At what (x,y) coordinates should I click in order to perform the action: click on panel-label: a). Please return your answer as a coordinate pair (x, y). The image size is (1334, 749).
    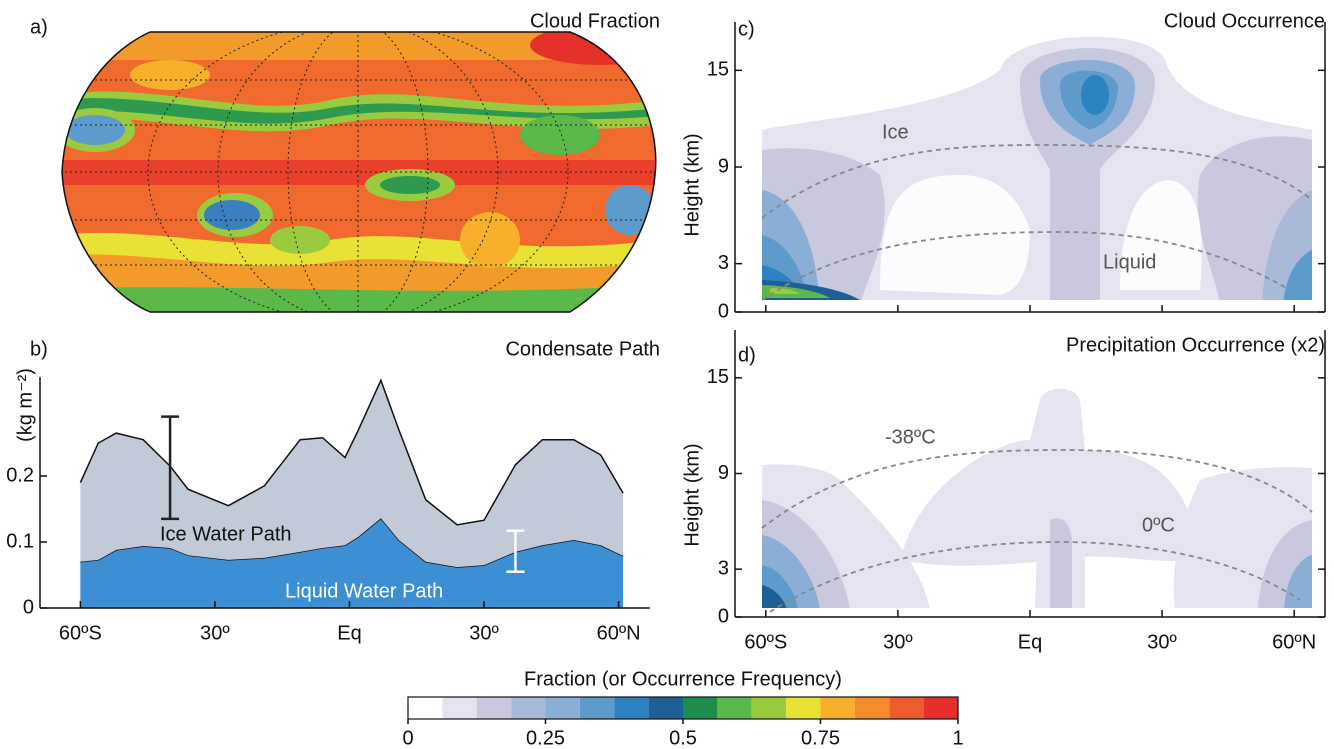
    Looking at the image, I should click on (39, 27).